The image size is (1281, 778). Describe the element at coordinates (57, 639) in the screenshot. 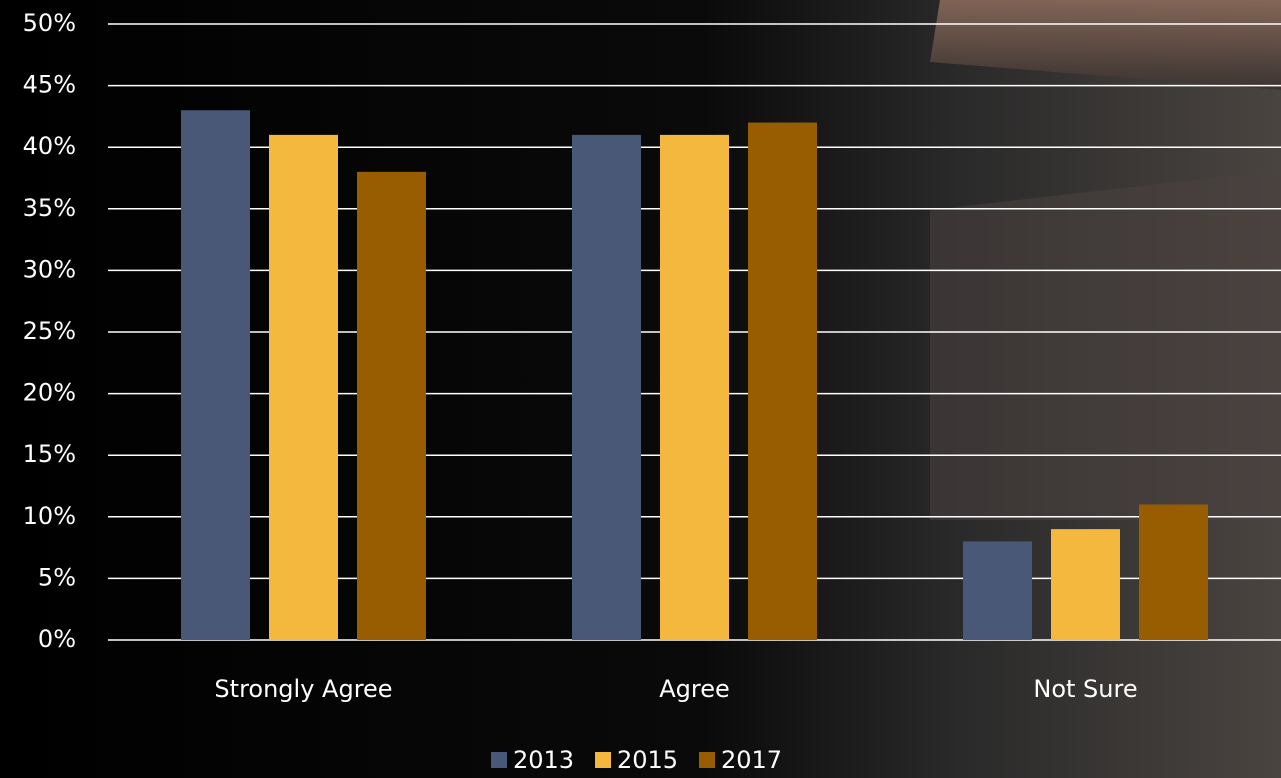

I see `y-tick-label: 0%` at that location.